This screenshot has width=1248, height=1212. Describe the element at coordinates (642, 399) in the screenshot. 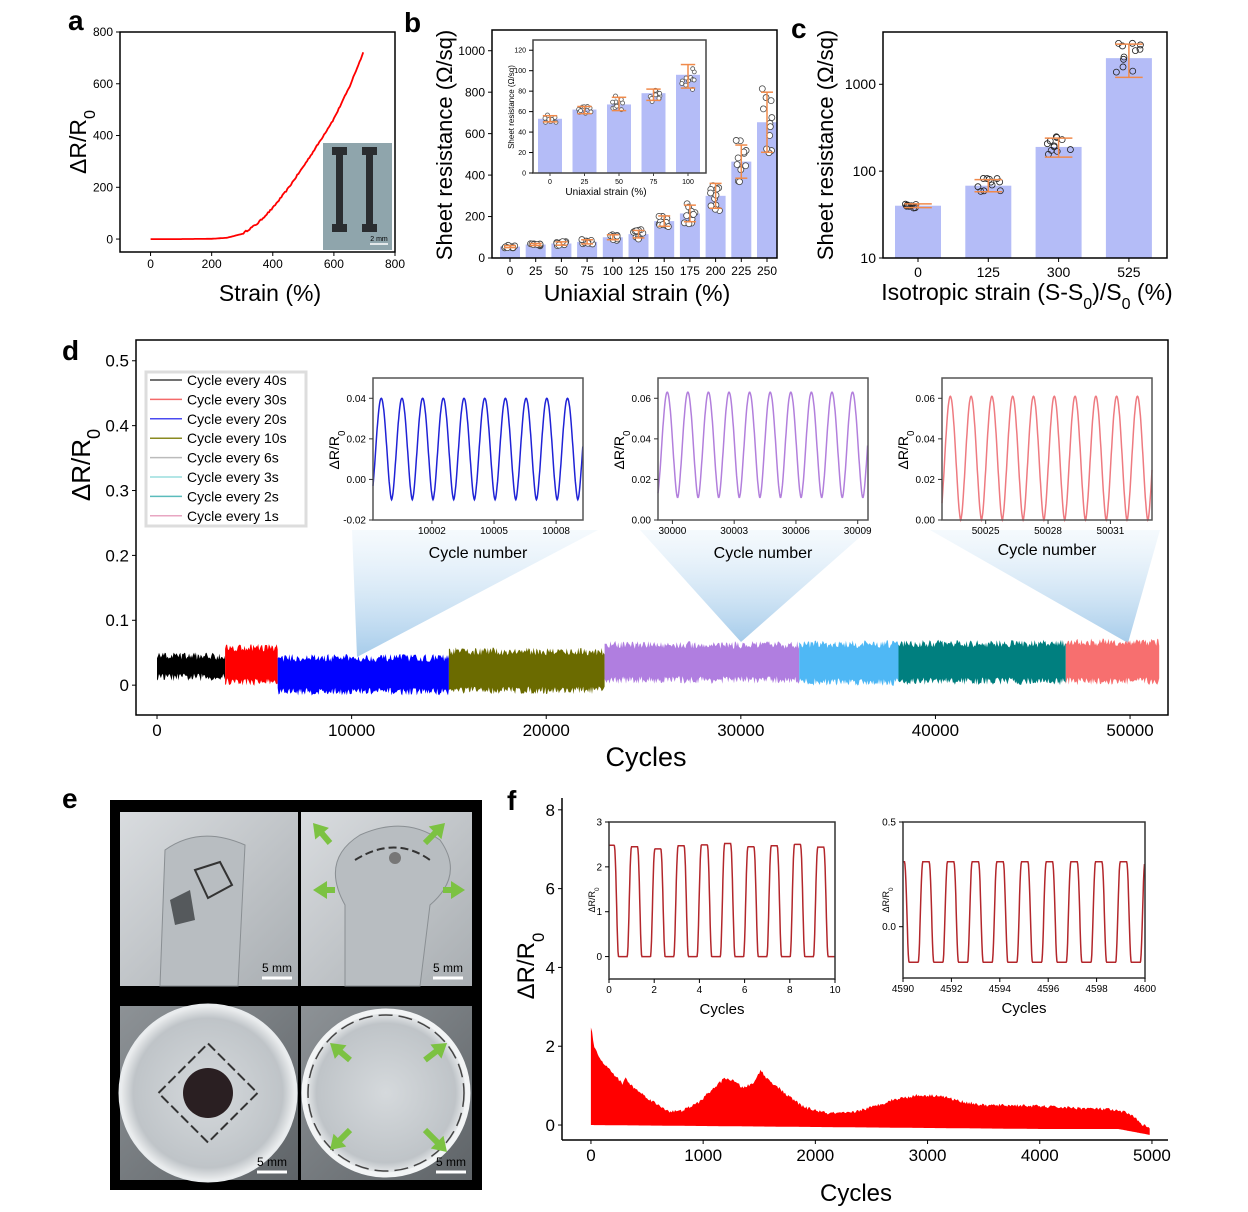

I see `y-tick-label: 0.06` at that location.